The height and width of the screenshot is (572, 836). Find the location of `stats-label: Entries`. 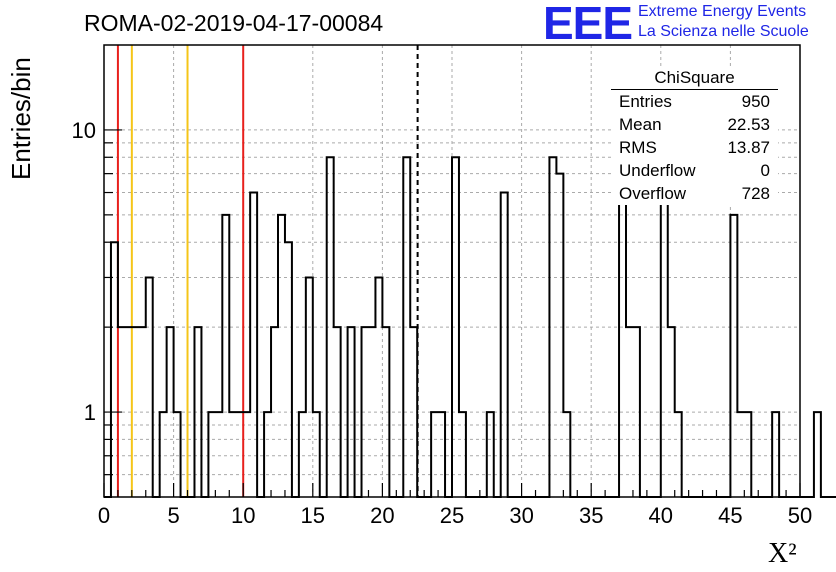

stats-label: Entries is located at coordinates (645, 101).